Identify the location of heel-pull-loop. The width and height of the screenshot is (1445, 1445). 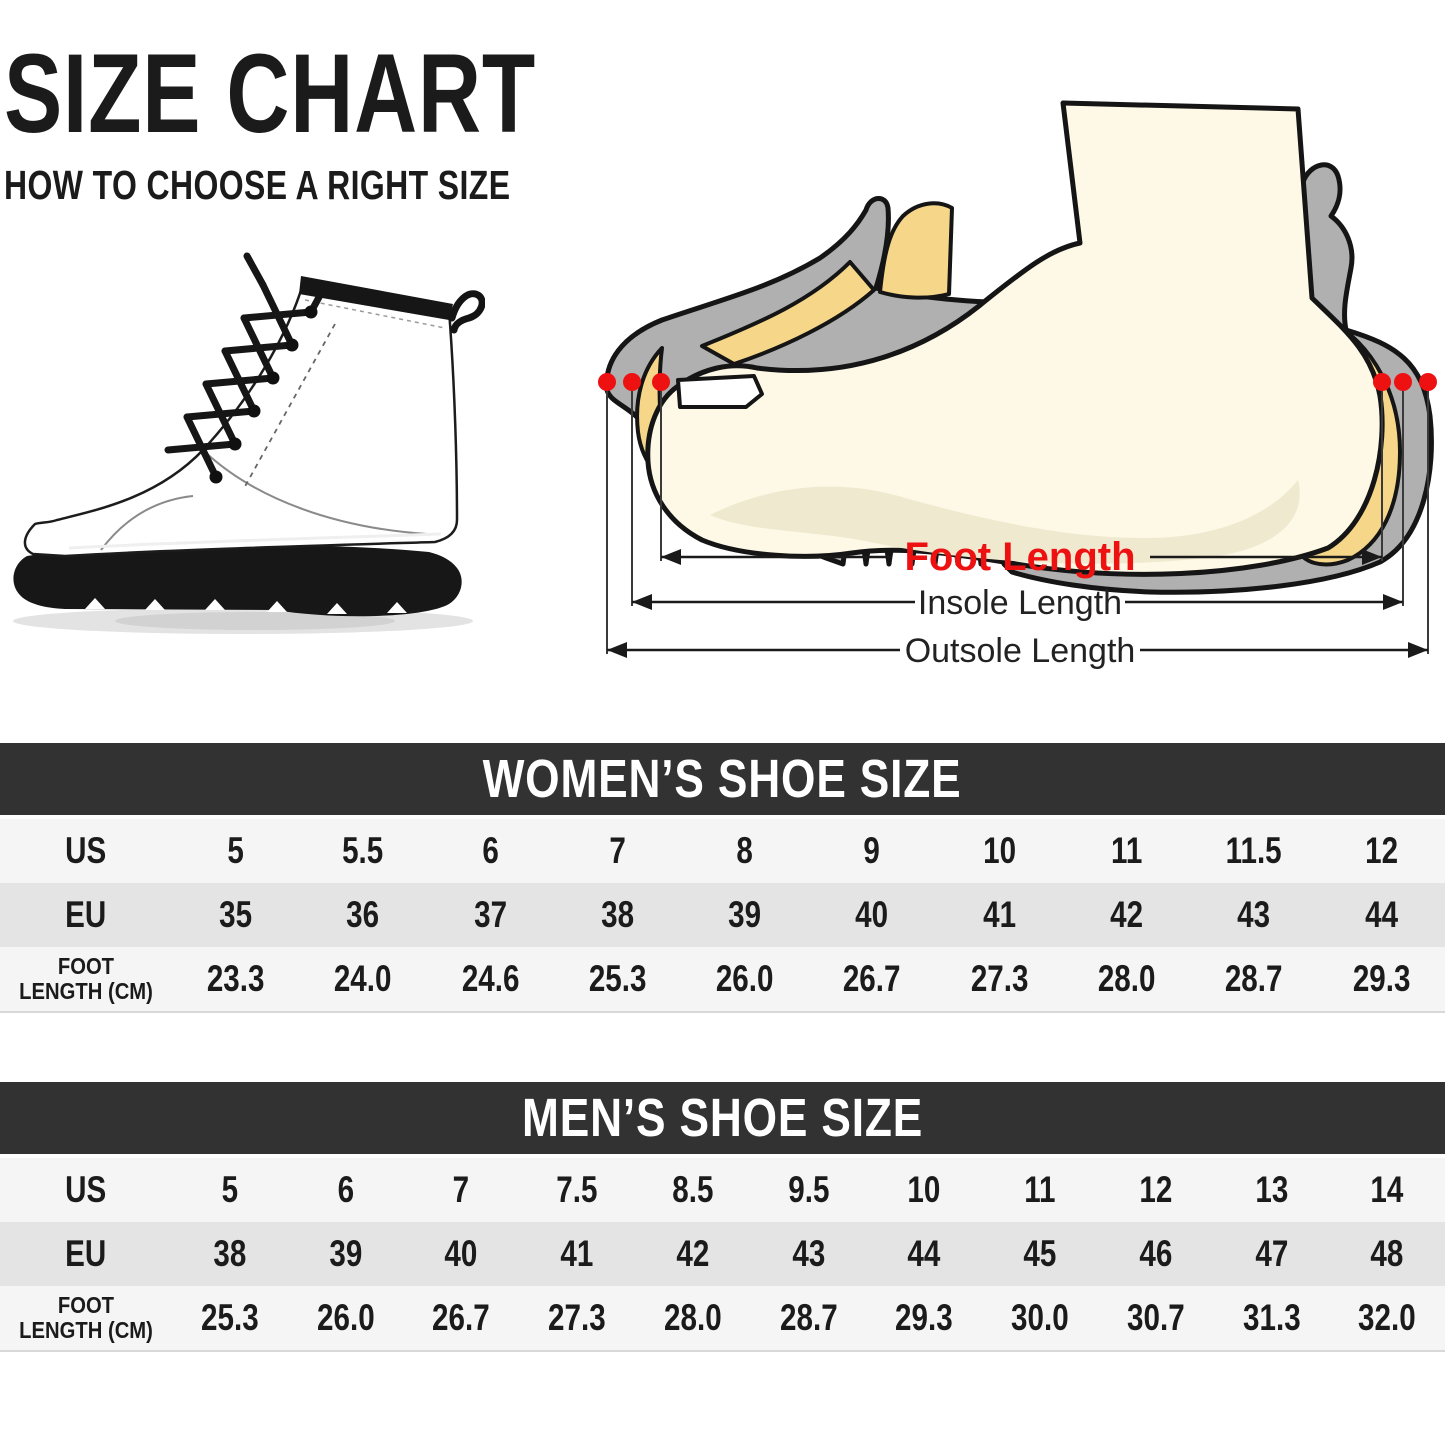
(466, 312).